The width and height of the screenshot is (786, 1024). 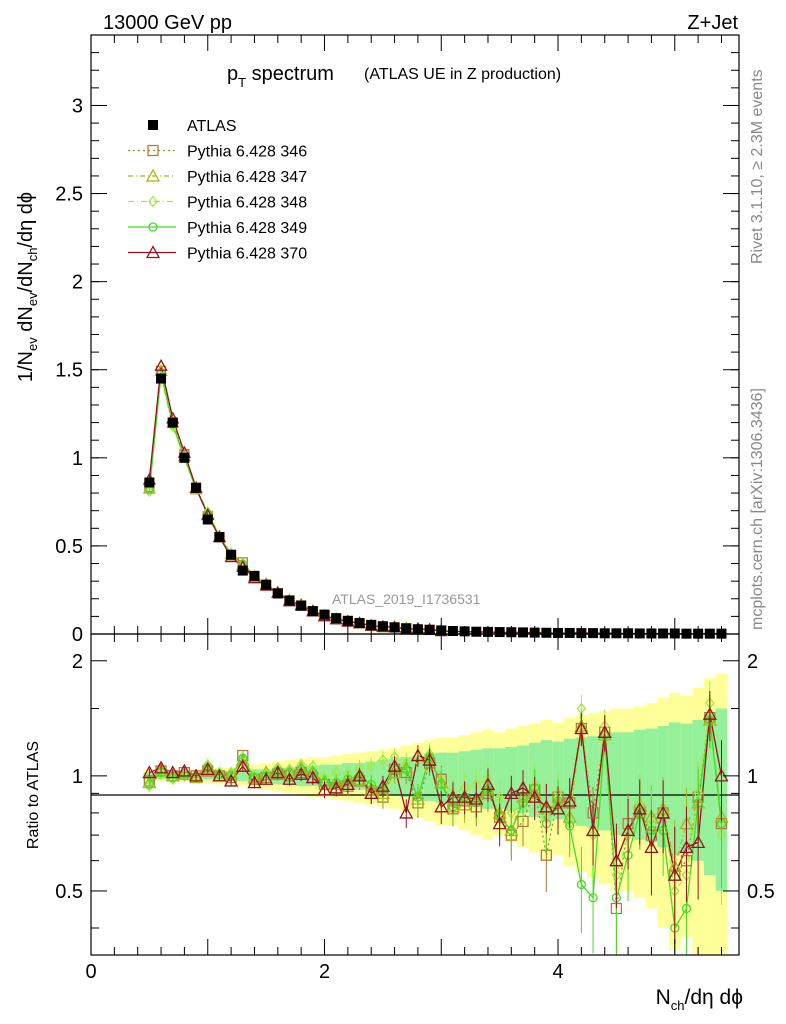 What do you see at coordinates (26, 366) in the screenshot?
I see `ylabel-part-a: 1/N` at bounding box center [26, 366].